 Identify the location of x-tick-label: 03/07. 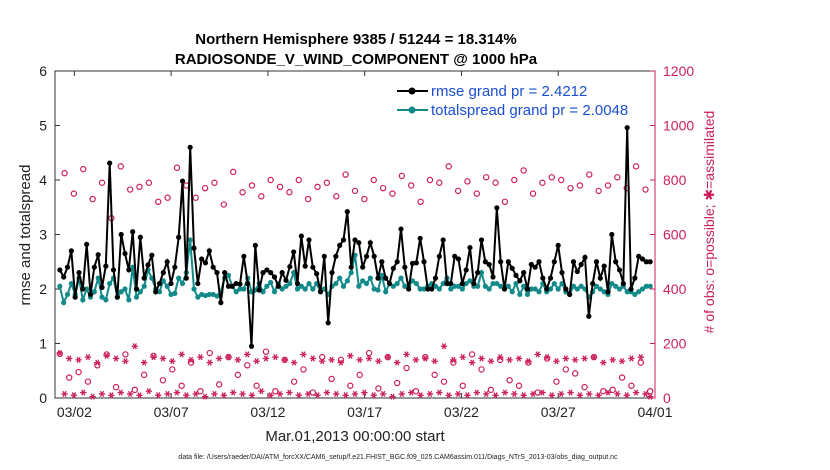
(171, 412).